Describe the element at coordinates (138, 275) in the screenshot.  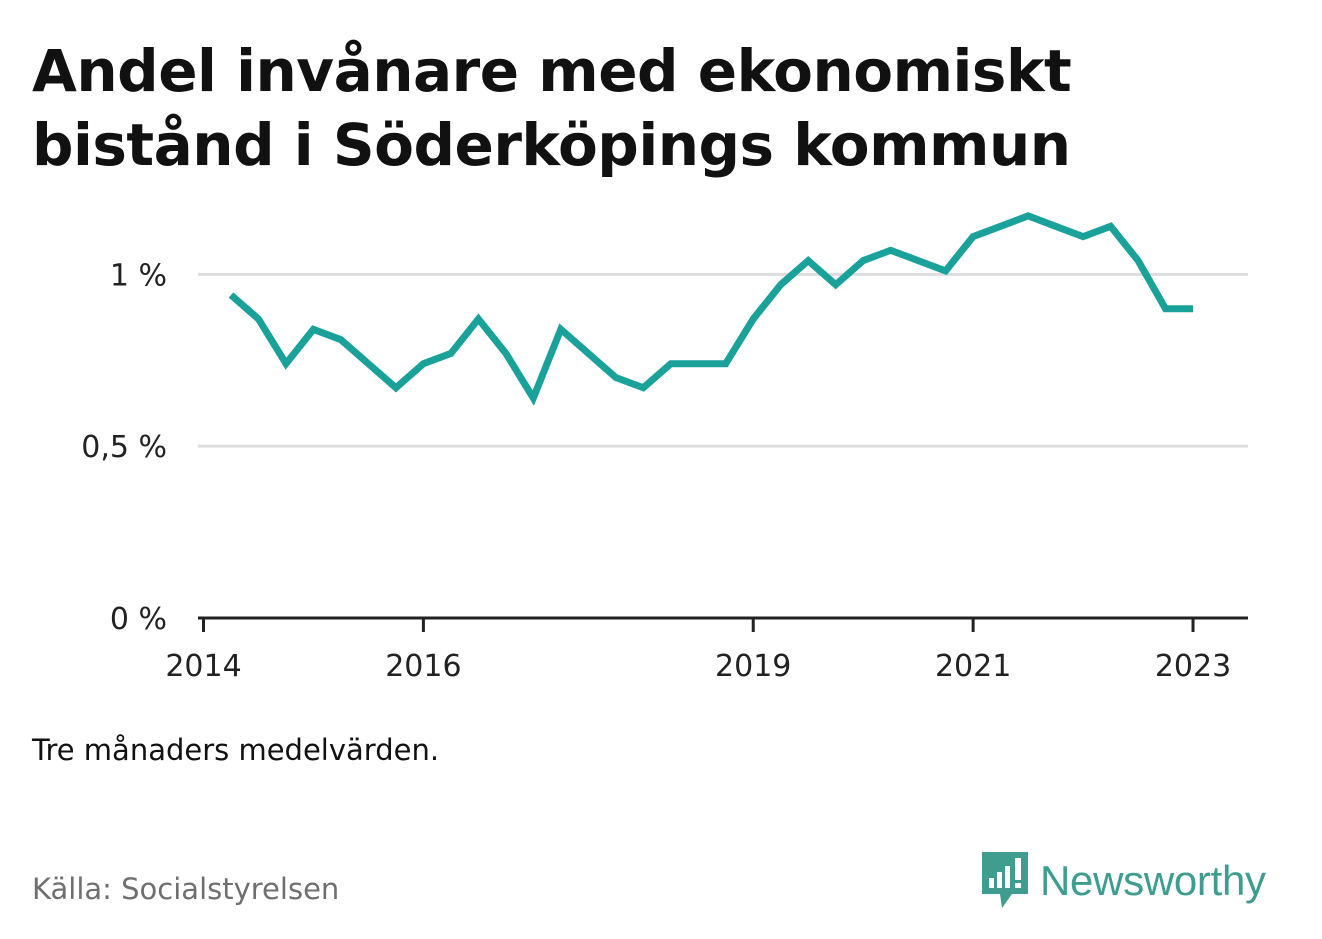
I see `y-tick-label: 1 %` at that location.